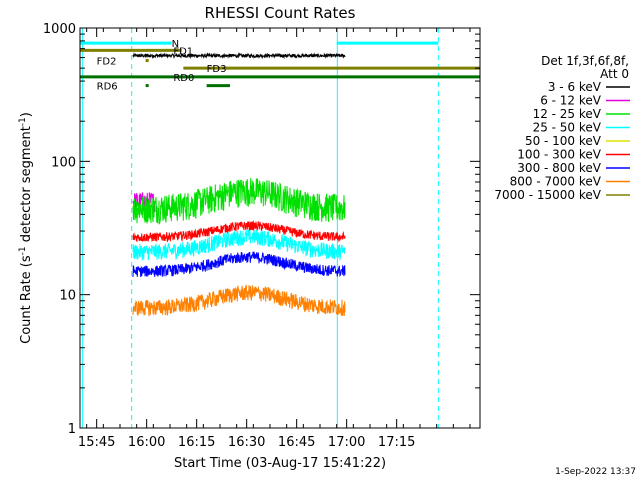 Image resolution: width=640 pixels, height=480 pixels. I want to click on x-tick-label: 16:45, so click(296, 442).